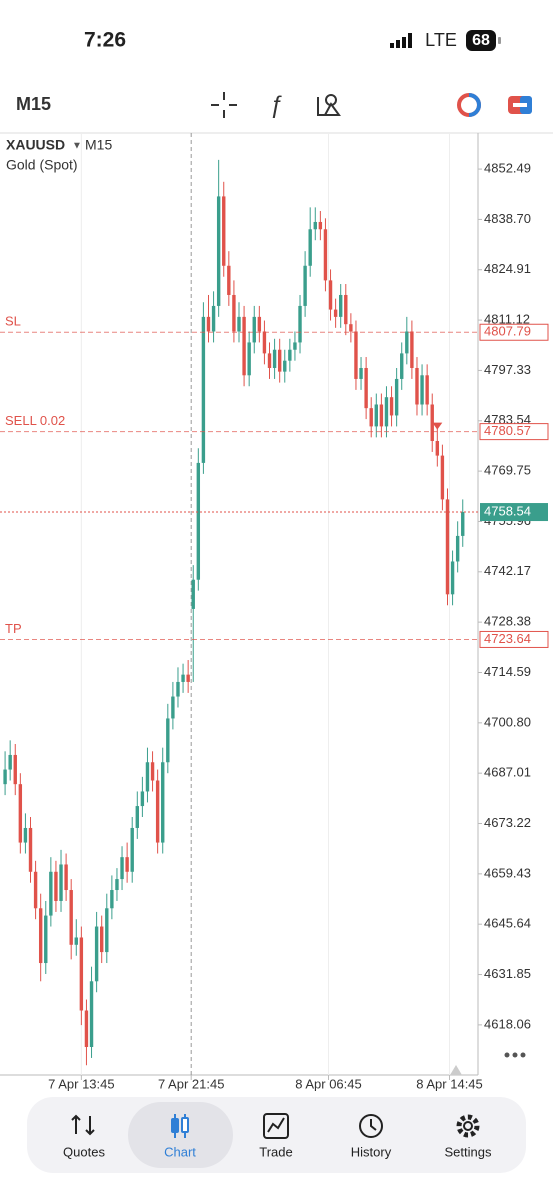 The width and height of the screenshot is (553, 1200). I want to click on tab-label: History, so click(371, 1151).